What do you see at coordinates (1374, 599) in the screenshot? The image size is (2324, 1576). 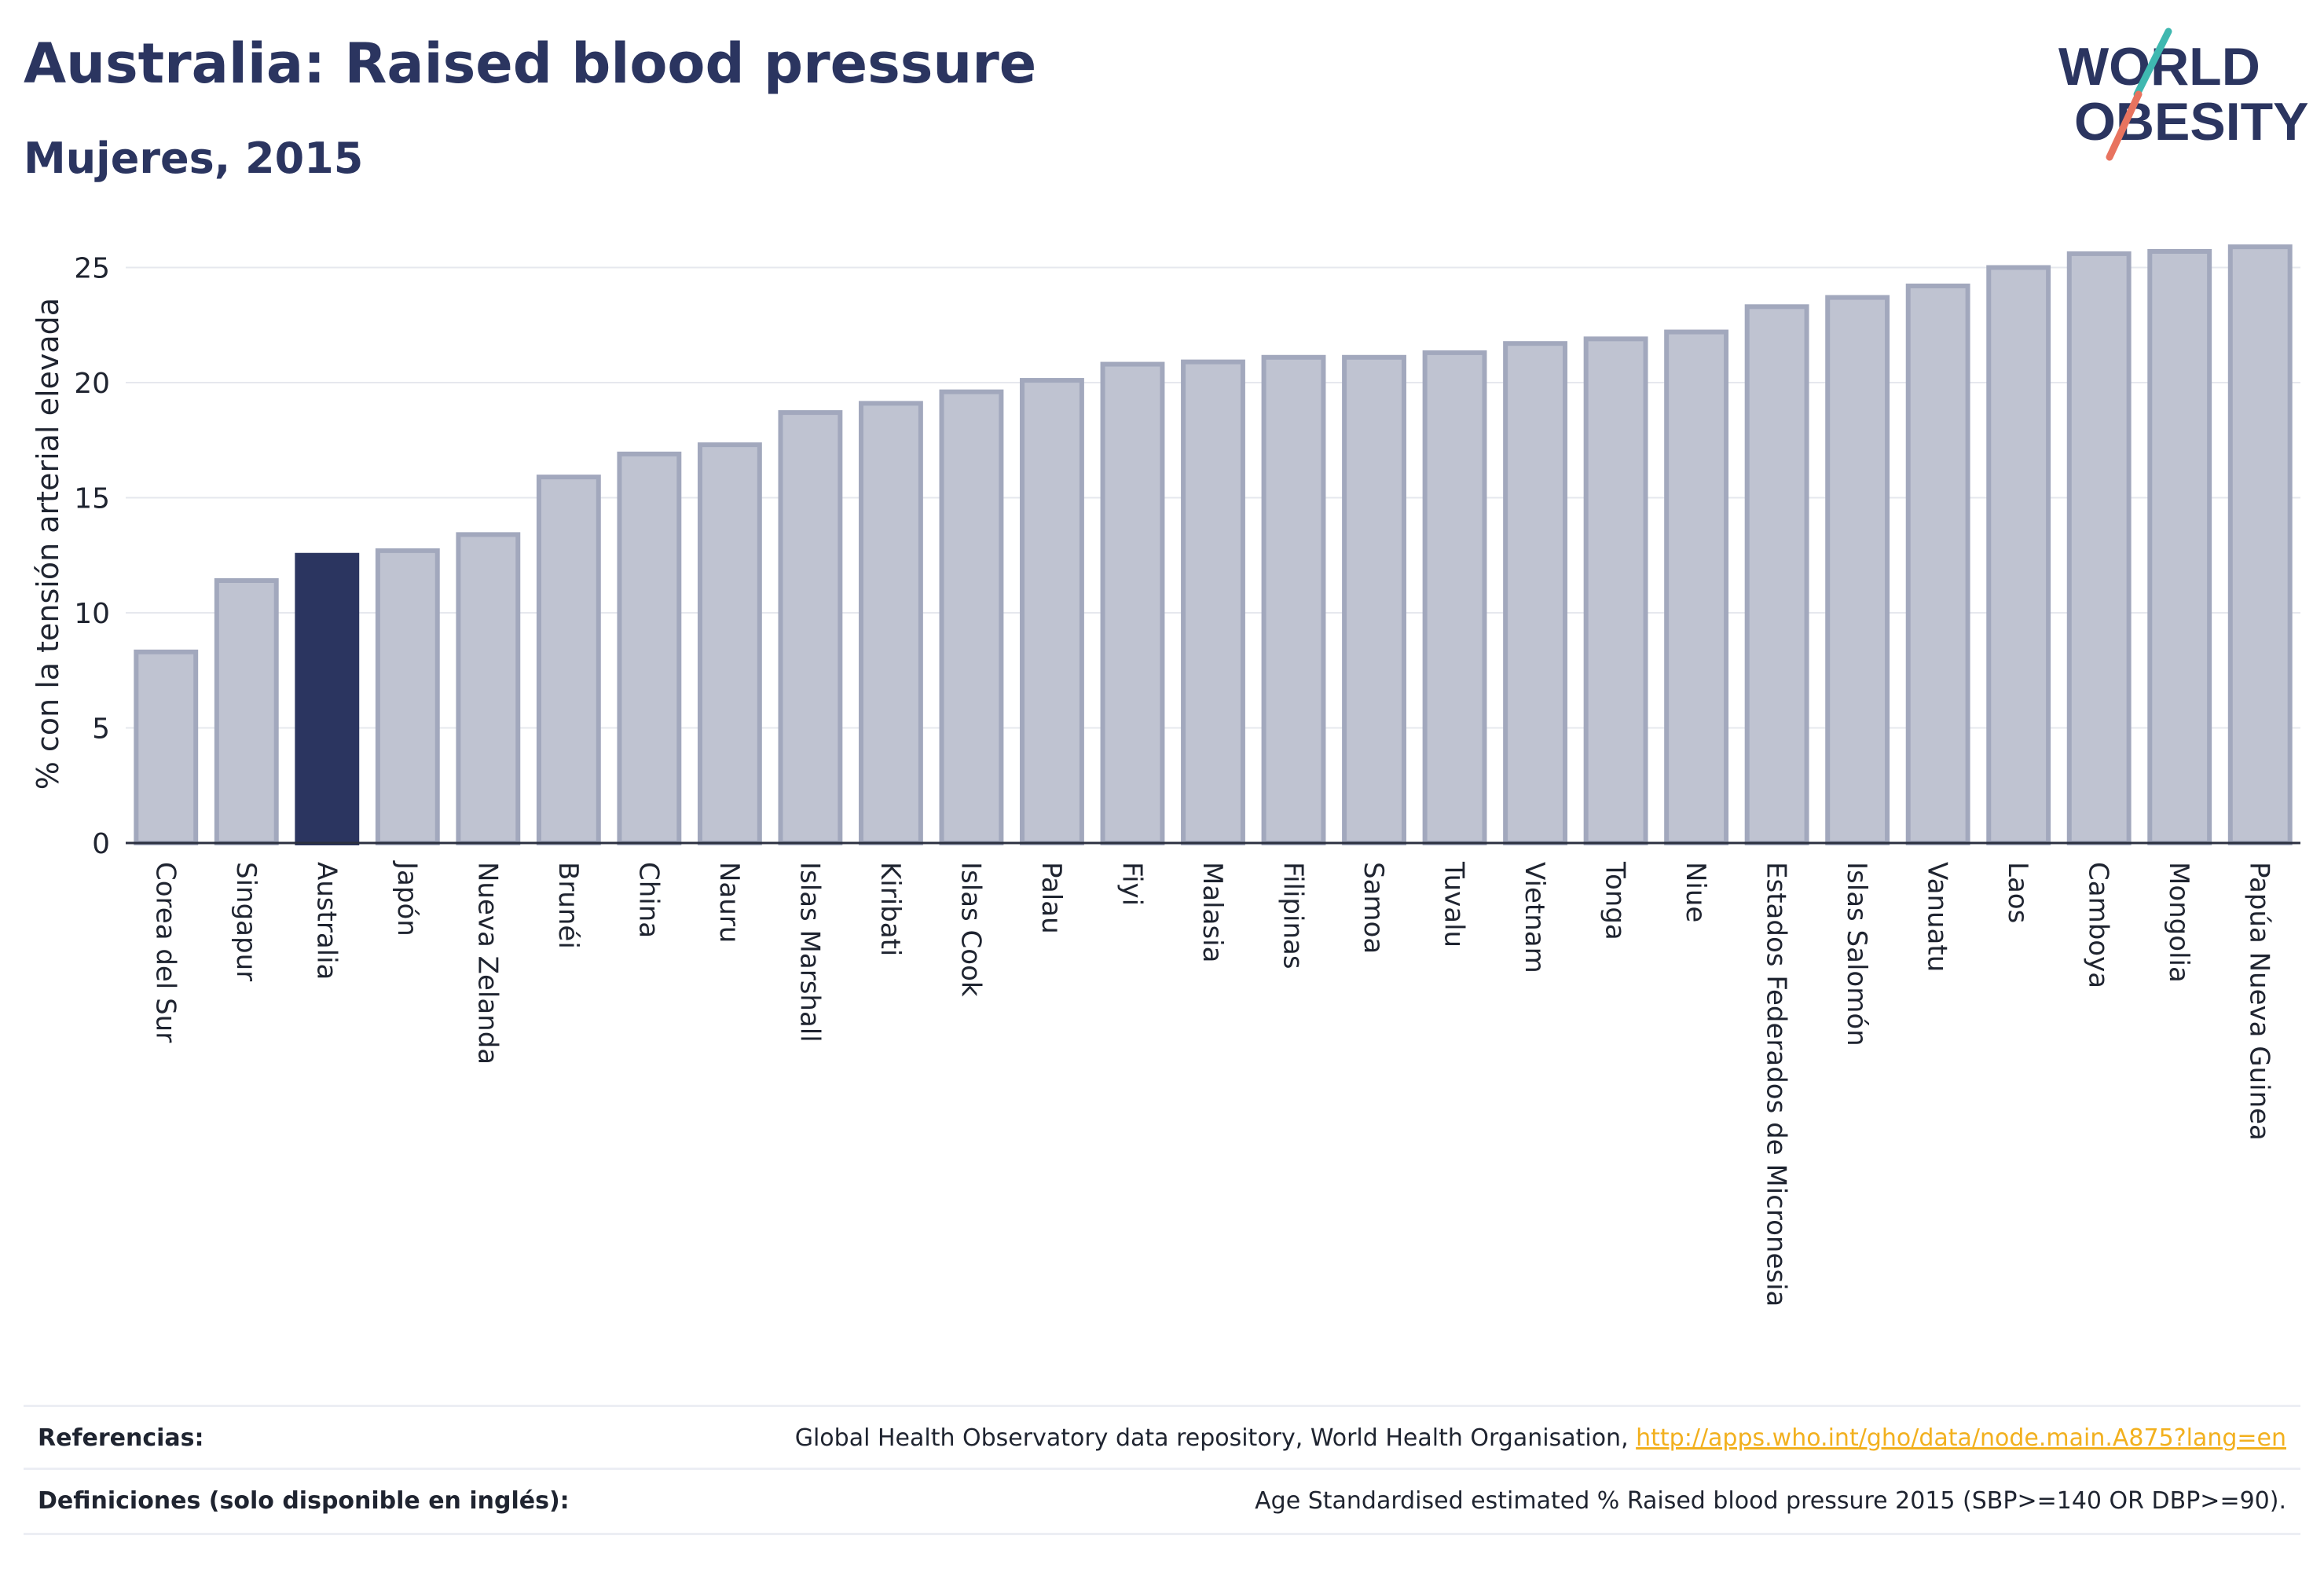 I see `bar-samoa` at bounding box center [1374, 599].